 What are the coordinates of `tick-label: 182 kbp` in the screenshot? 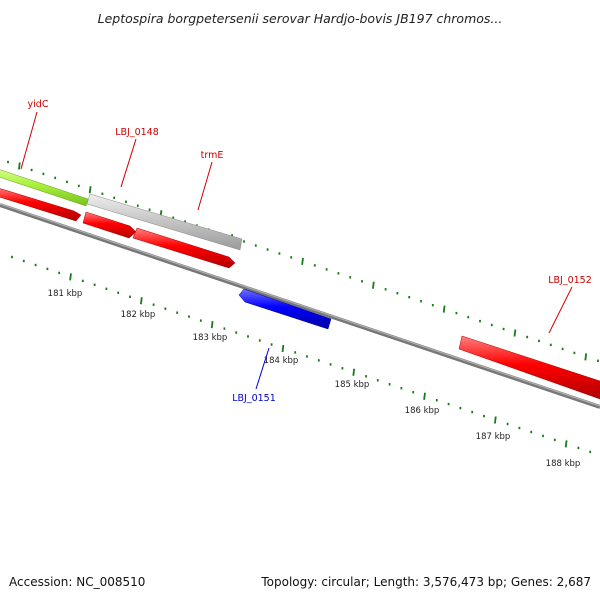 It's located at (138, 315).